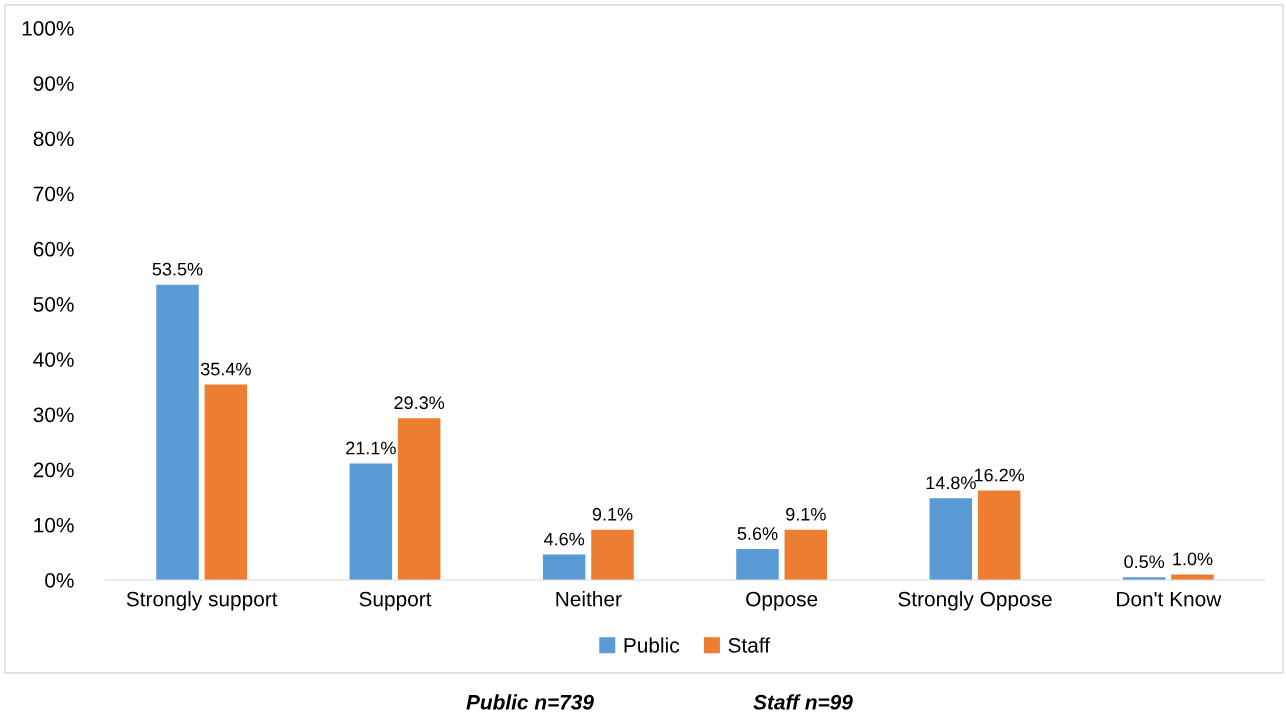 Image resolution: width=1286 pixels, height=715 pixels. I want to click on y-tick-label: 40%, so click(53, 359).